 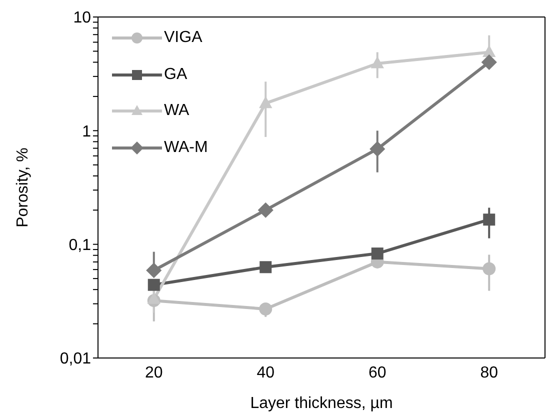 What do you see at coordinates (153, 373) in the screenshot?
I see `x-tick-label: 20` at bounding box center [153, 373].